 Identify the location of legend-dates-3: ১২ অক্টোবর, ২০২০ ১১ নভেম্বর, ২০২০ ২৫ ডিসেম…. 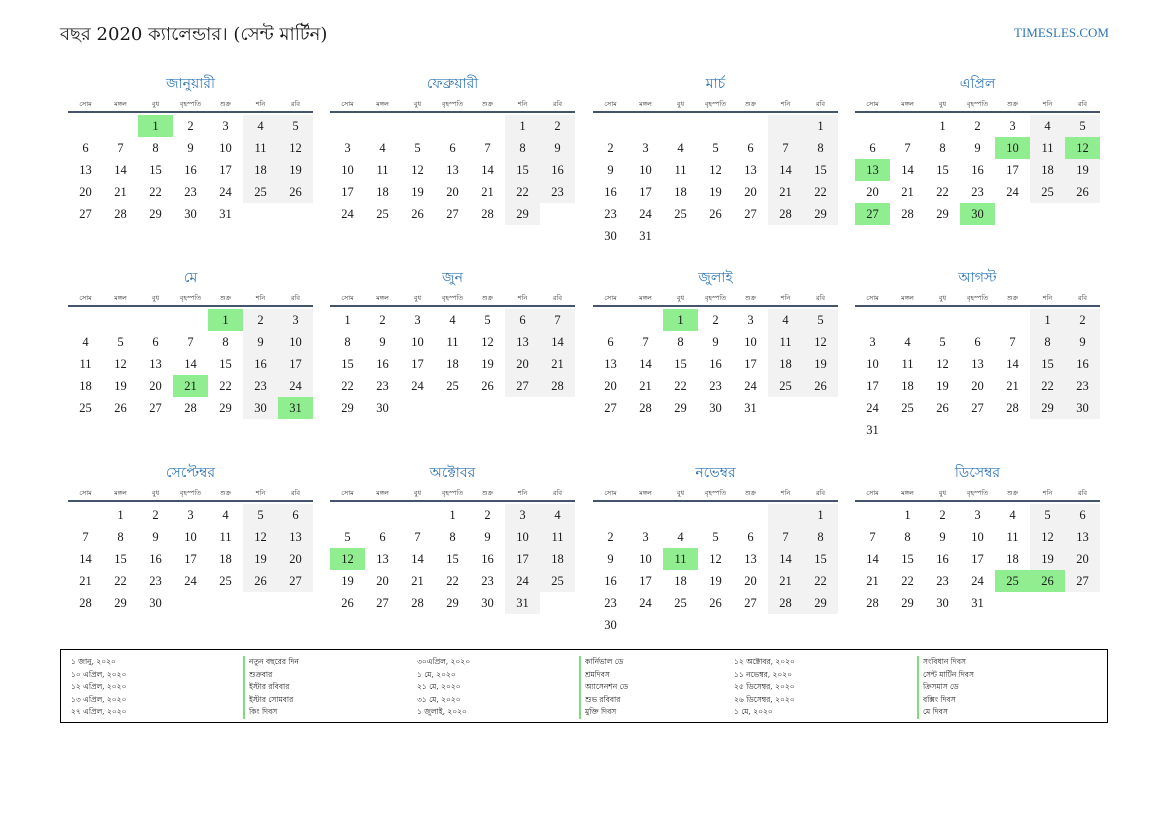
(764, 687).